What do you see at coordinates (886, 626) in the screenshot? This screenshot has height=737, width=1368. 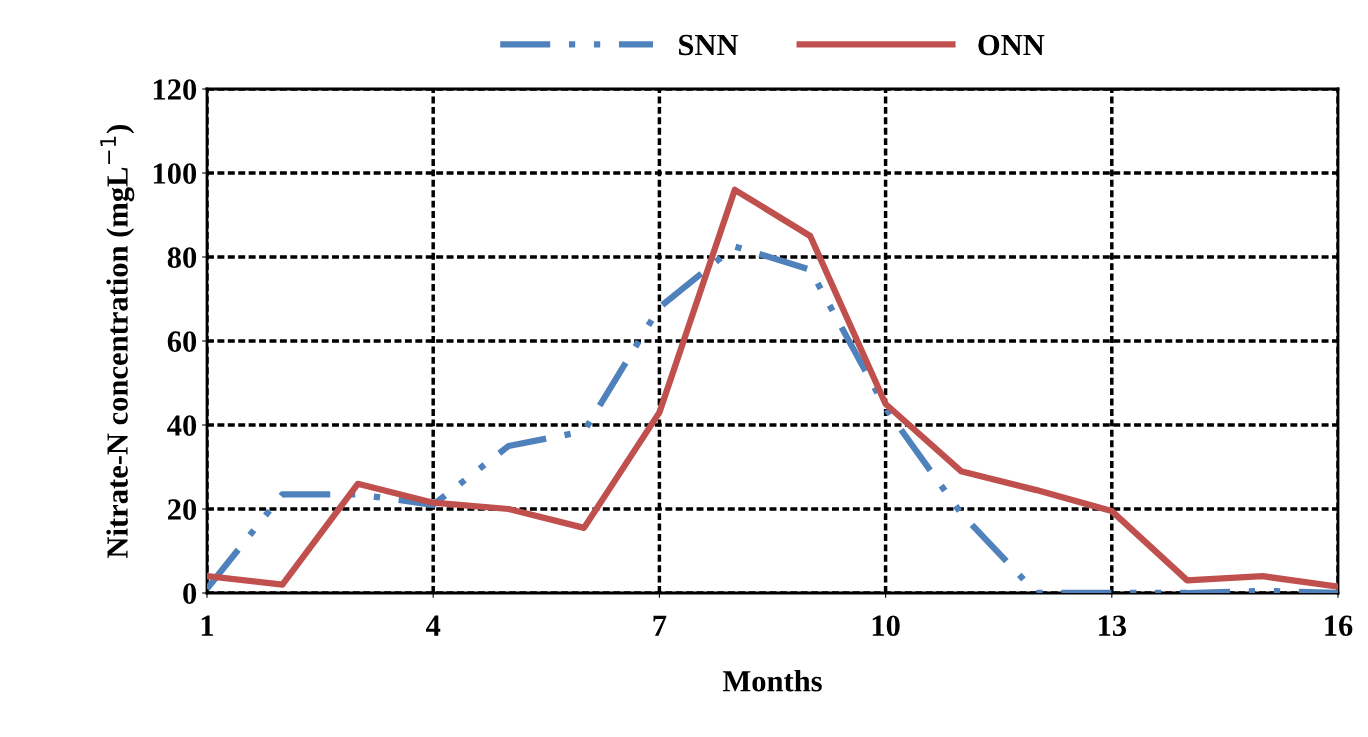 I see `x-tick-label: 10` at bounding box center [886, 626].